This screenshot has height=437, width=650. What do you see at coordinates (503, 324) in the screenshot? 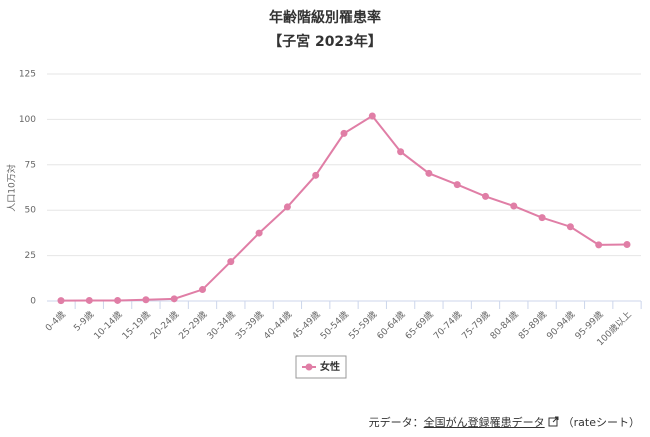
I see `x-tick-label: 80-84歳` at bounding box center [503, 324].